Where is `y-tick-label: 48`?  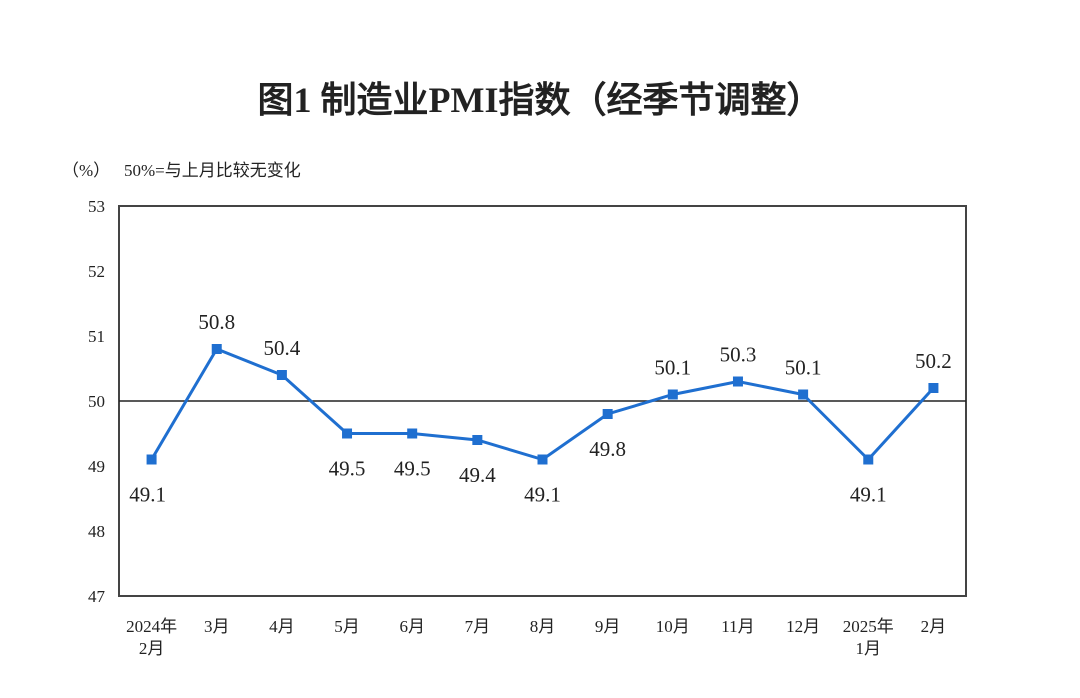 y-tick-label: 48 is located at coordinates (96, 531).